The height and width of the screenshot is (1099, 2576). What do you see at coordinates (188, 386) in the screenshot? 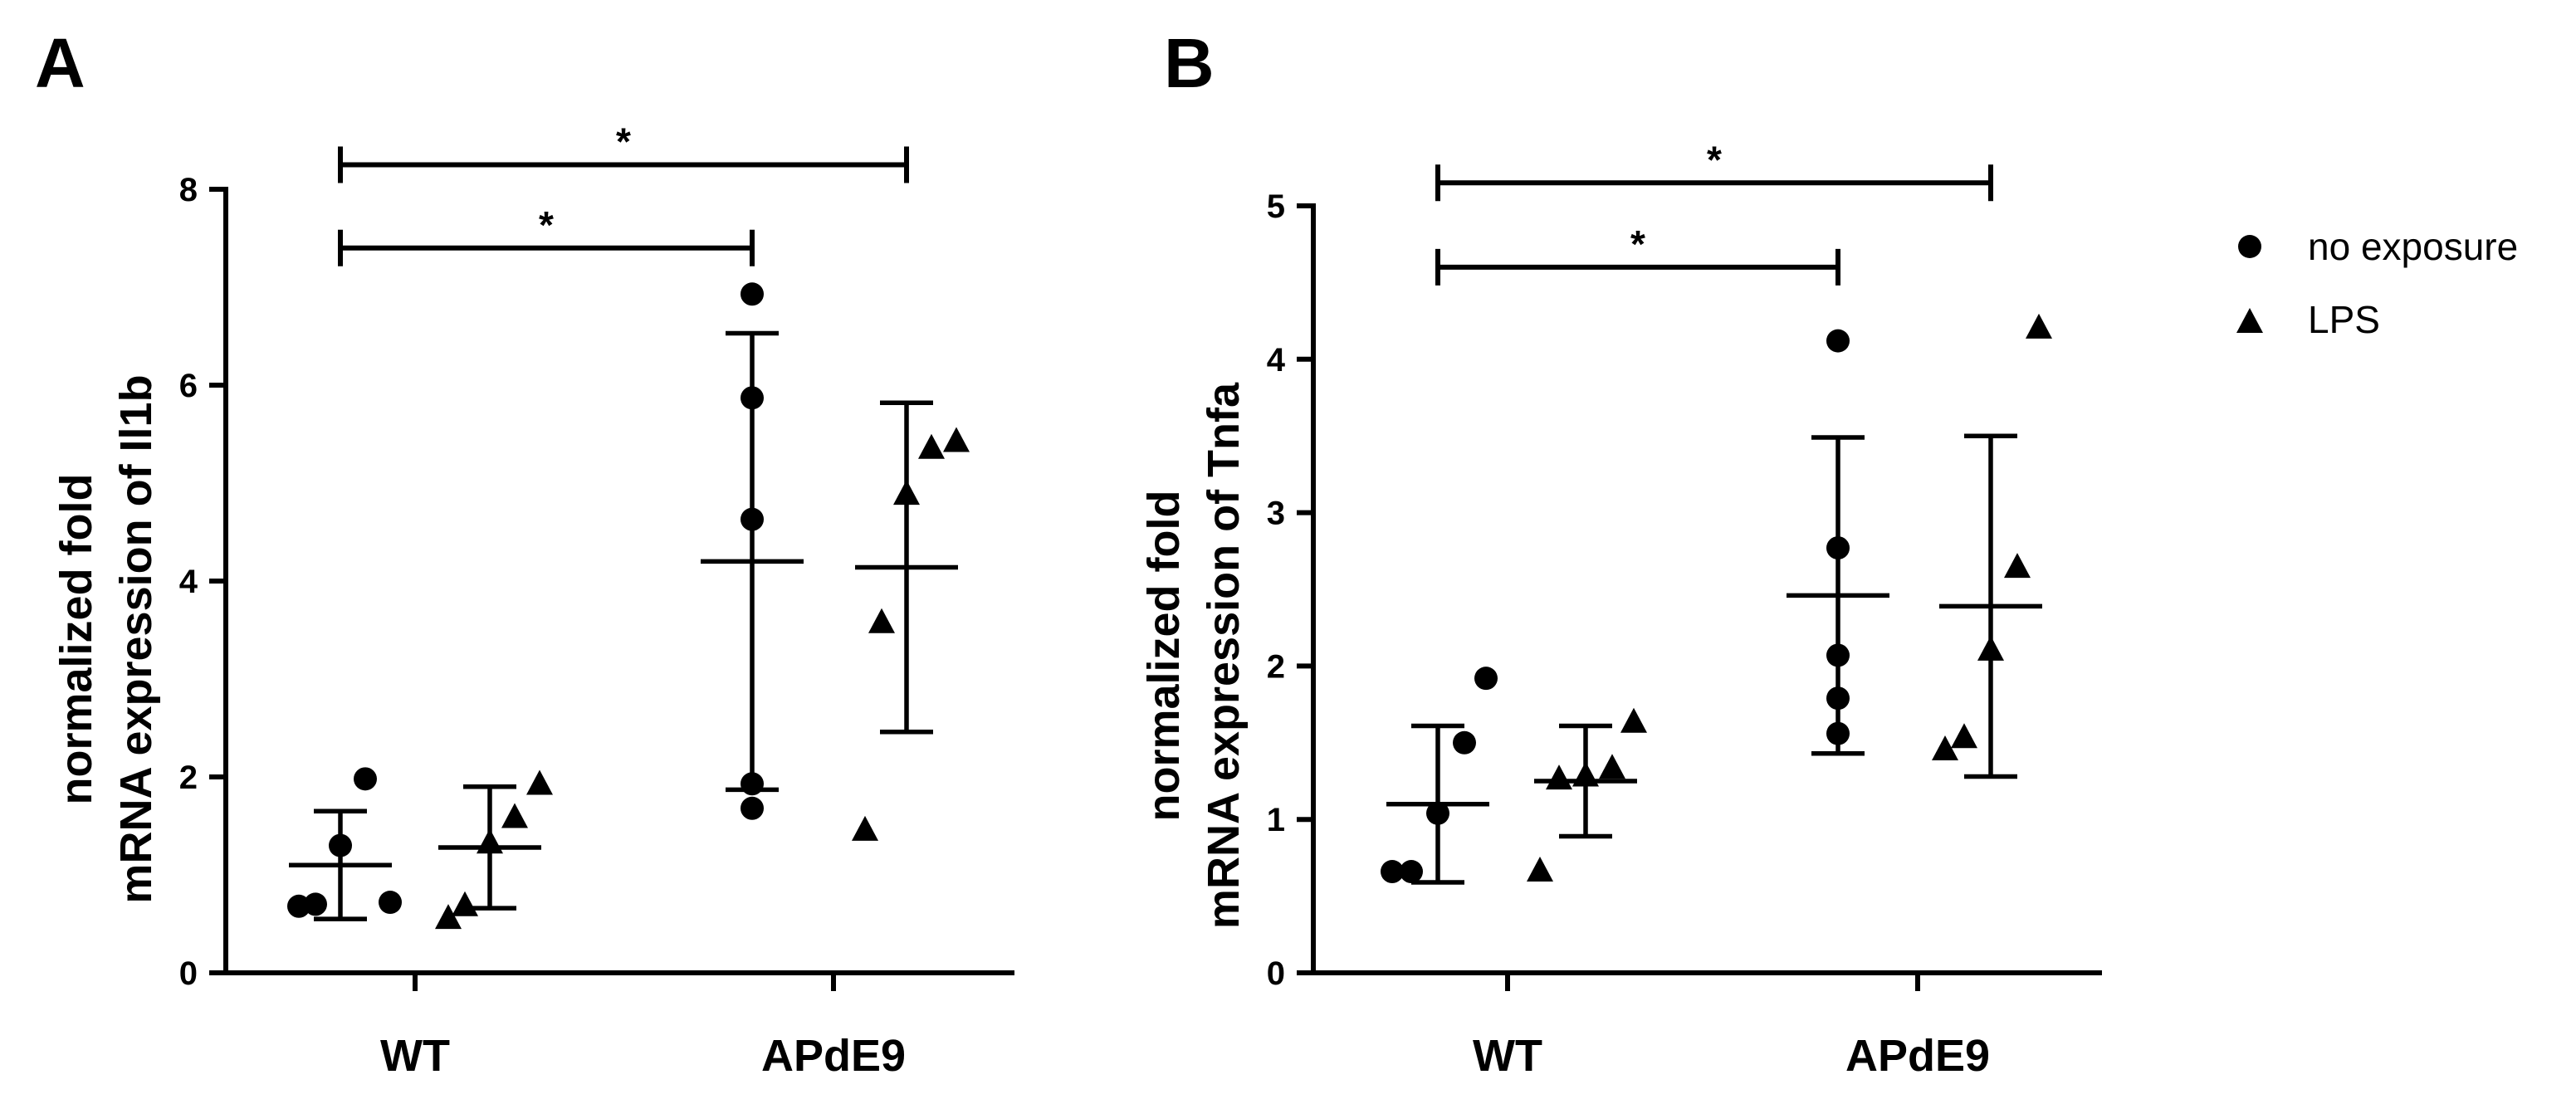
I see `panel-a-y-tick-label: 6` at bounding box center [188, 386].